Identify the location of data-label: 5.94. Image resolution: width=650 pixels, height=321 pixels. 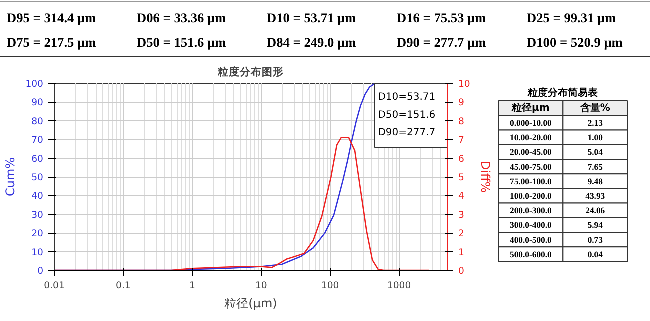
(596, 225).